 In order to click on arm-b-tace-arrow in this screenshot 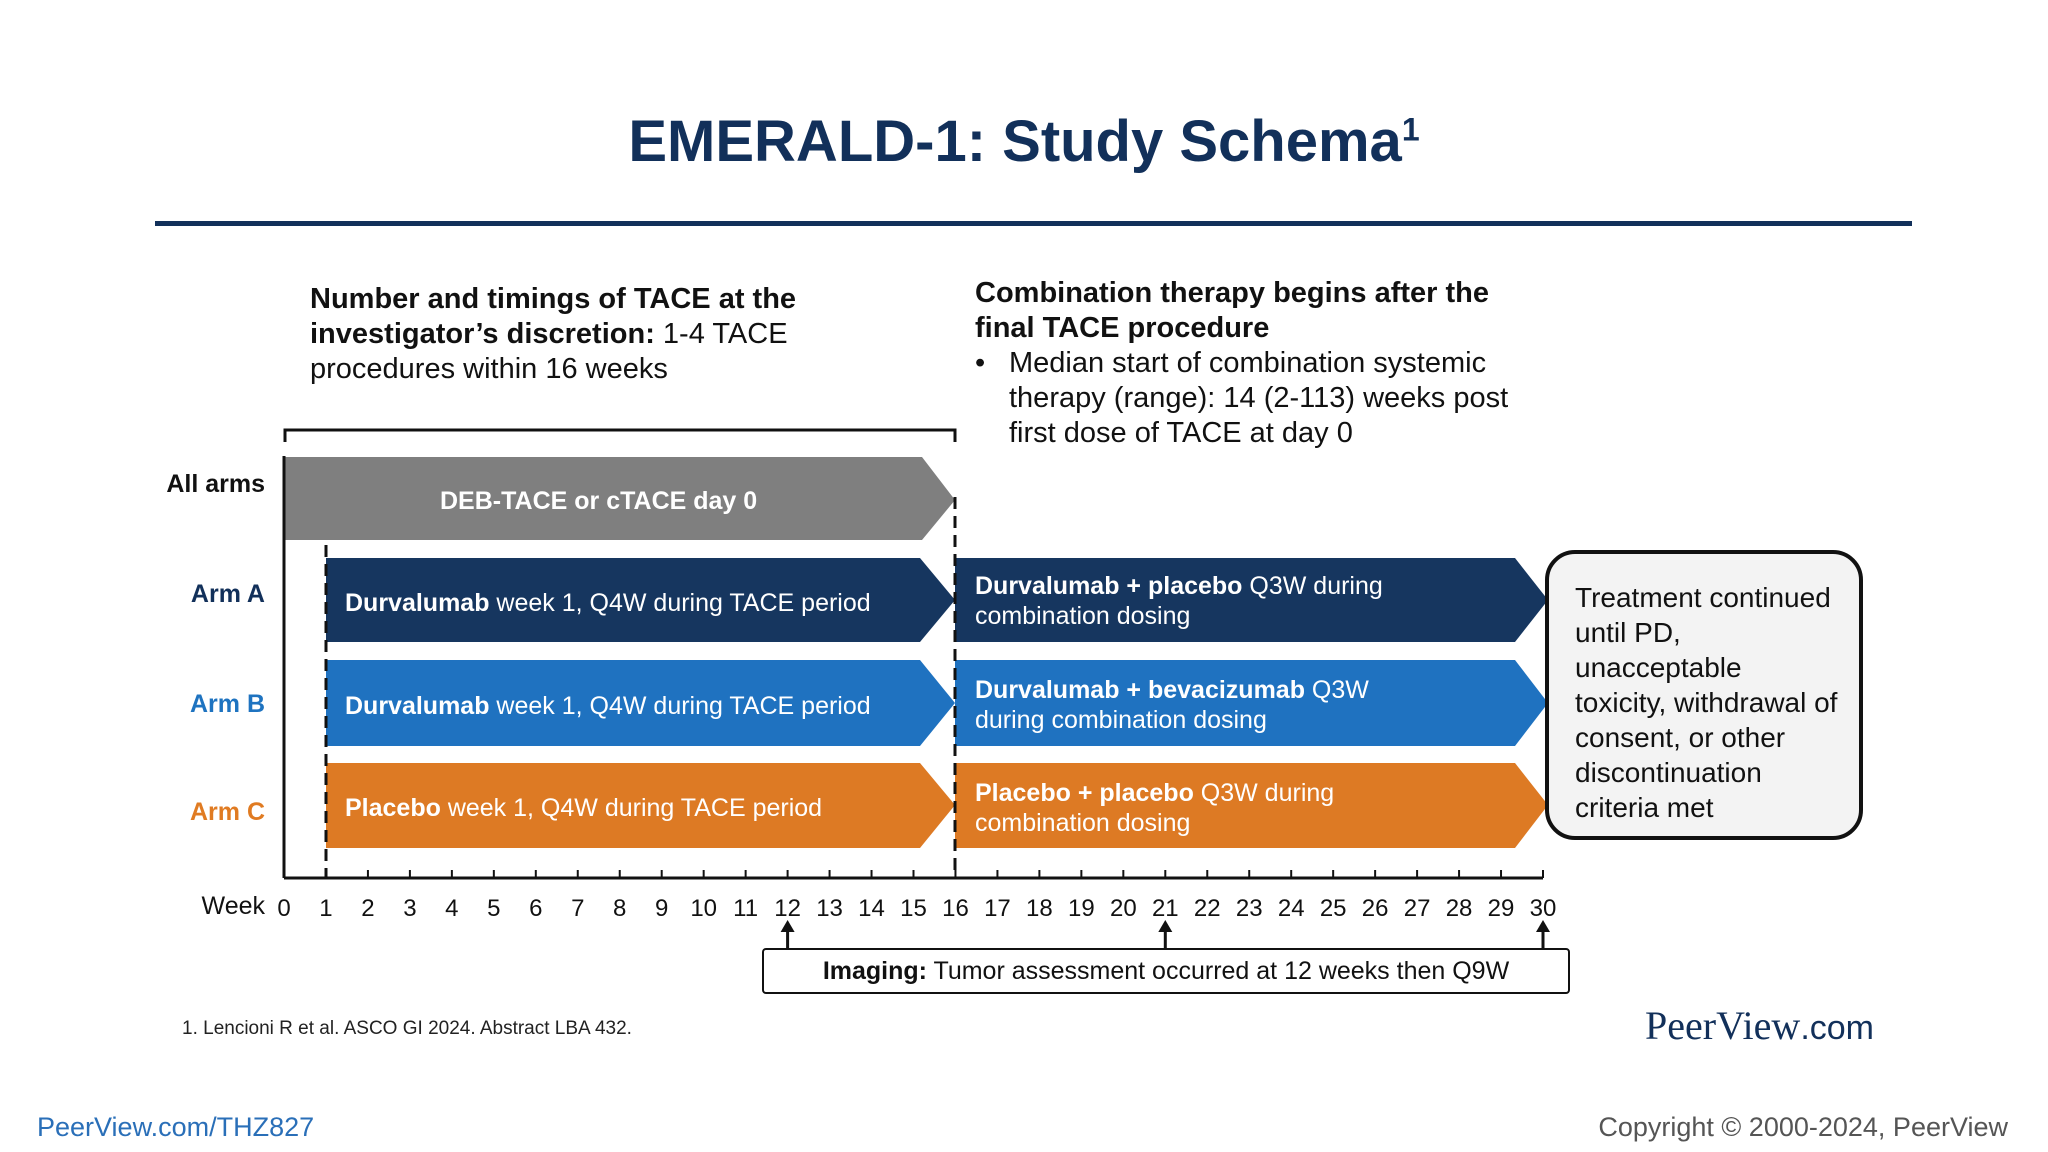, I will do `click(640, 703)`.